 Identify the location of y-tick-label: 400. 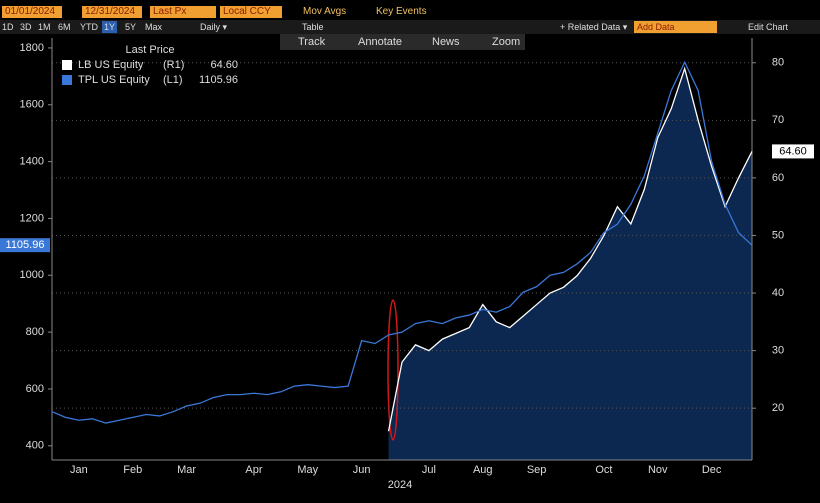
(35, 446).